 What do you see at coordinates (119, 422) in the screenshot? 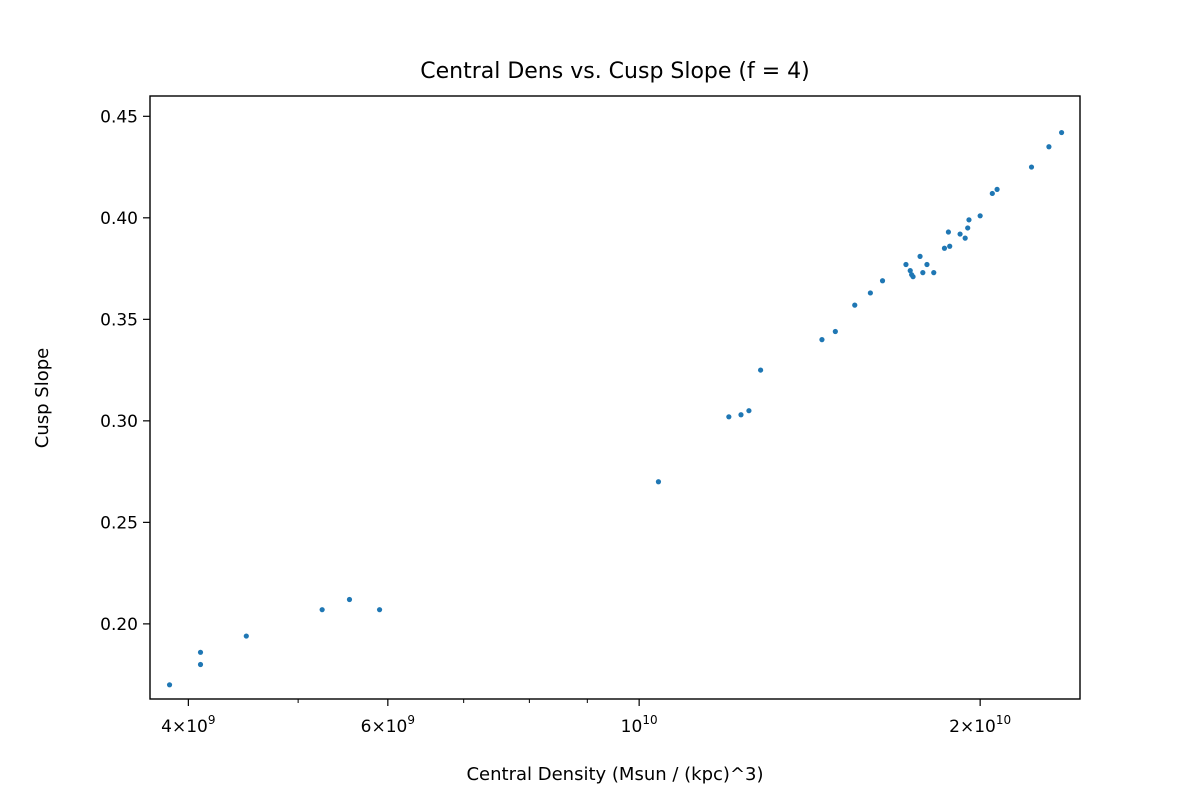
I see `y-tick-label: 0.30` at bounding box center [119, 422].